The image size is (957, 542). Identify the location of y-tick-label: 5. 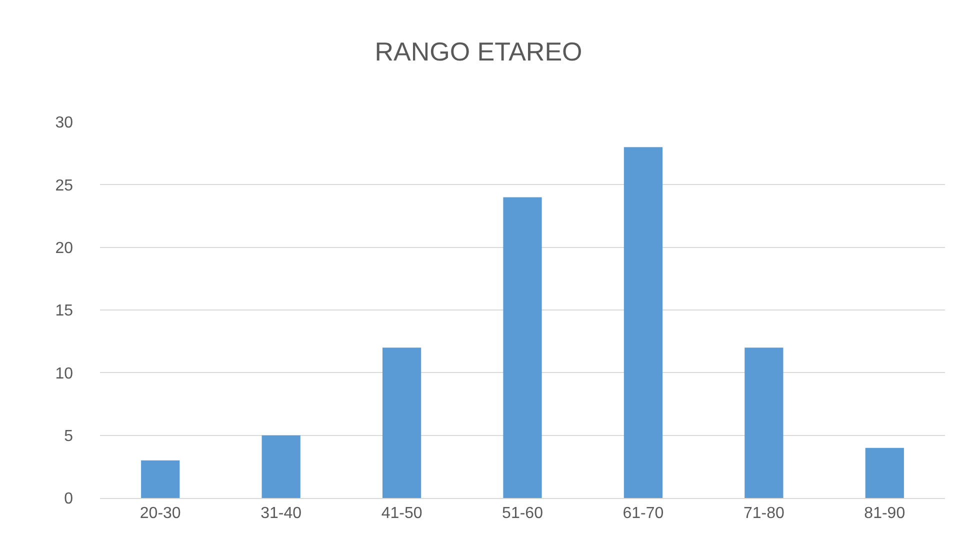
(69, 436).